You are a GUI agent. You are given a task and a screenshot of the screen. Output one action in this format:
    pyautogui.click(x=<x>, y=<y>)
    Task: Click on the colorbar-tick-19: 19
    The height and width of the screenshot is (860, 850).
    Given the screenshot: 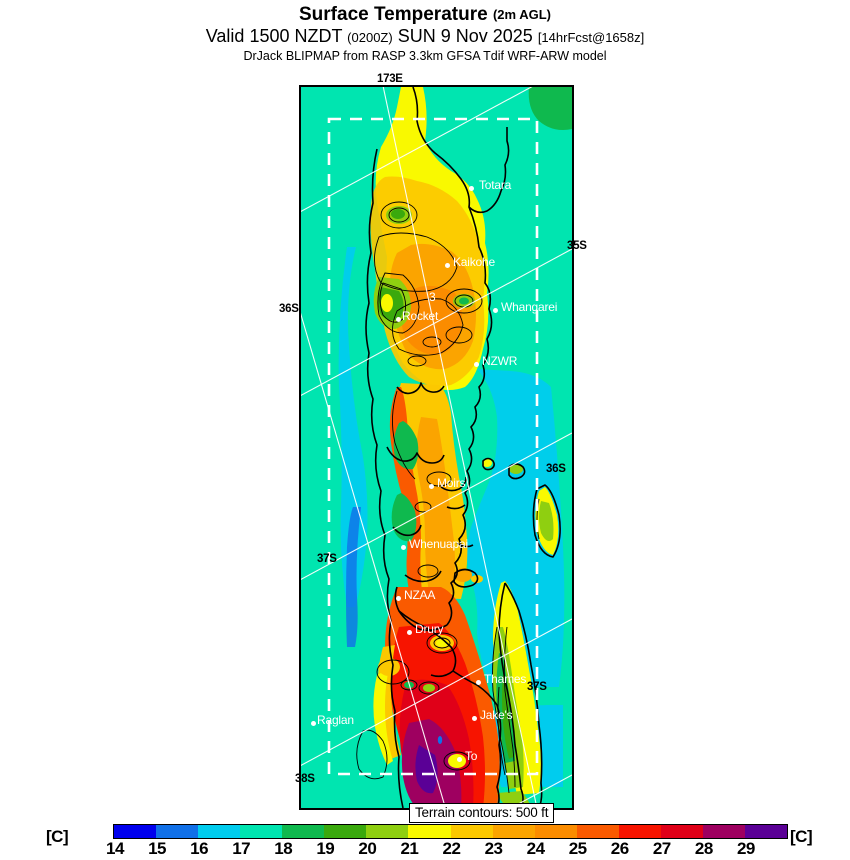 What is the action you would take?
    pyautogui.click(x=325, y=848)
    